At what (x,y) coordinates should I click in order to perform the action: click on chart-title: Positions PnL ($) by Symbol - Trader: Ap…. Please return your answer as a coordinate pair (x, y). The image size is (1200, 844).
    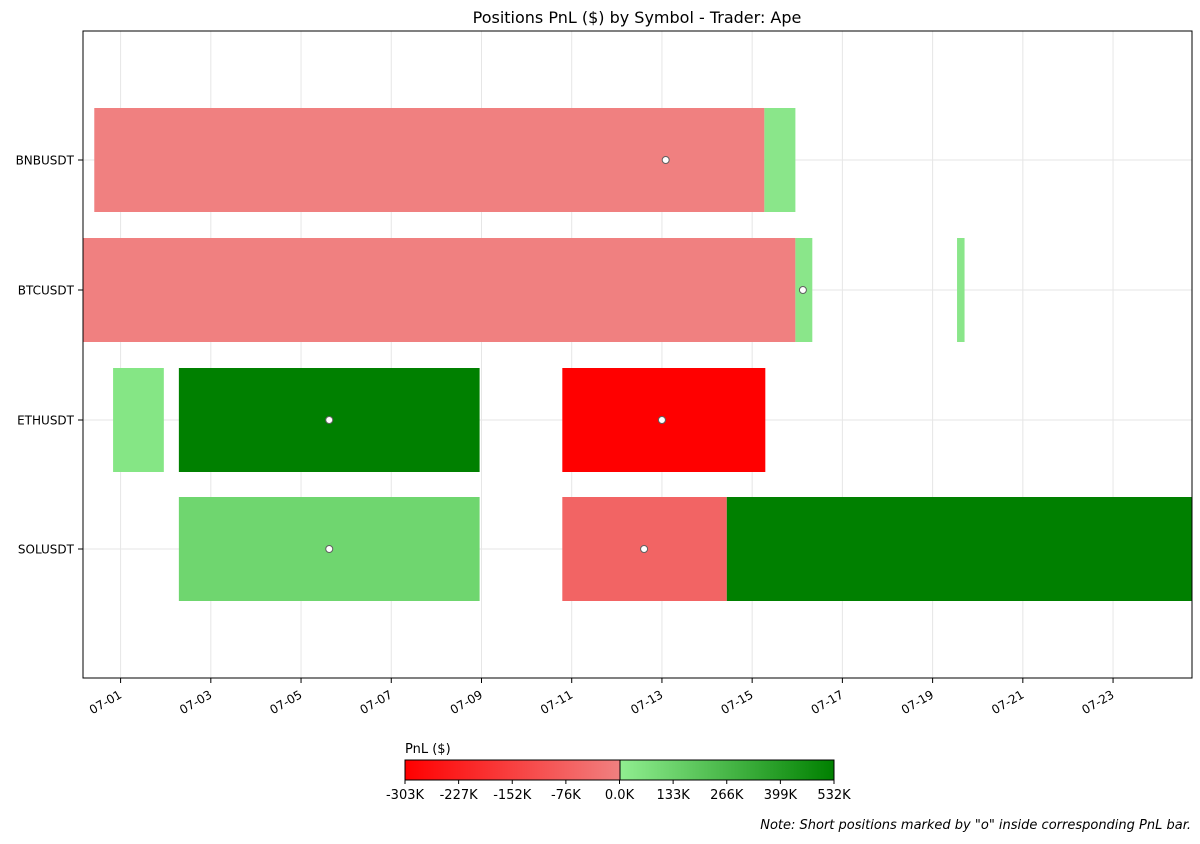
    Looking at the image, I should click on (637, 17).